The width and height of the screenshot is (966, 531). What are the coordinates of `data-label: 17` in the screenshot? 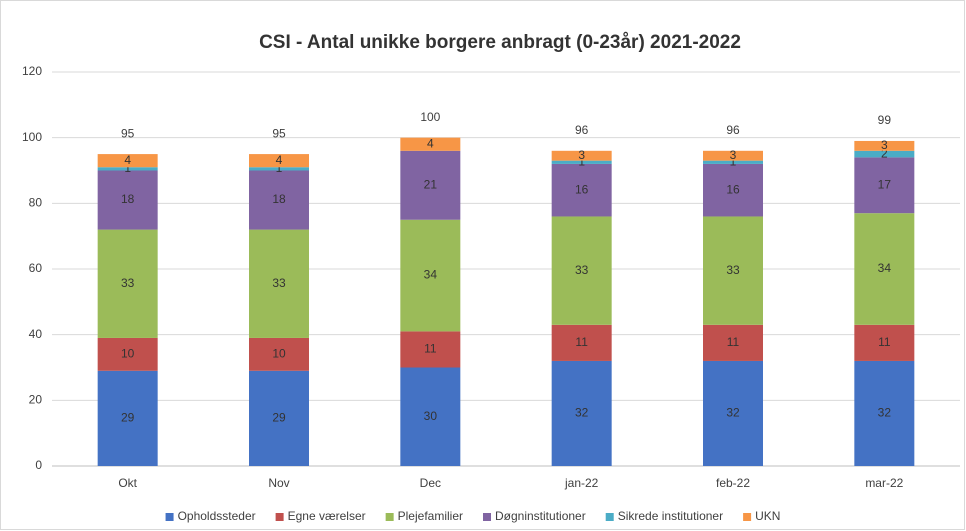 It's located at (885, 184).